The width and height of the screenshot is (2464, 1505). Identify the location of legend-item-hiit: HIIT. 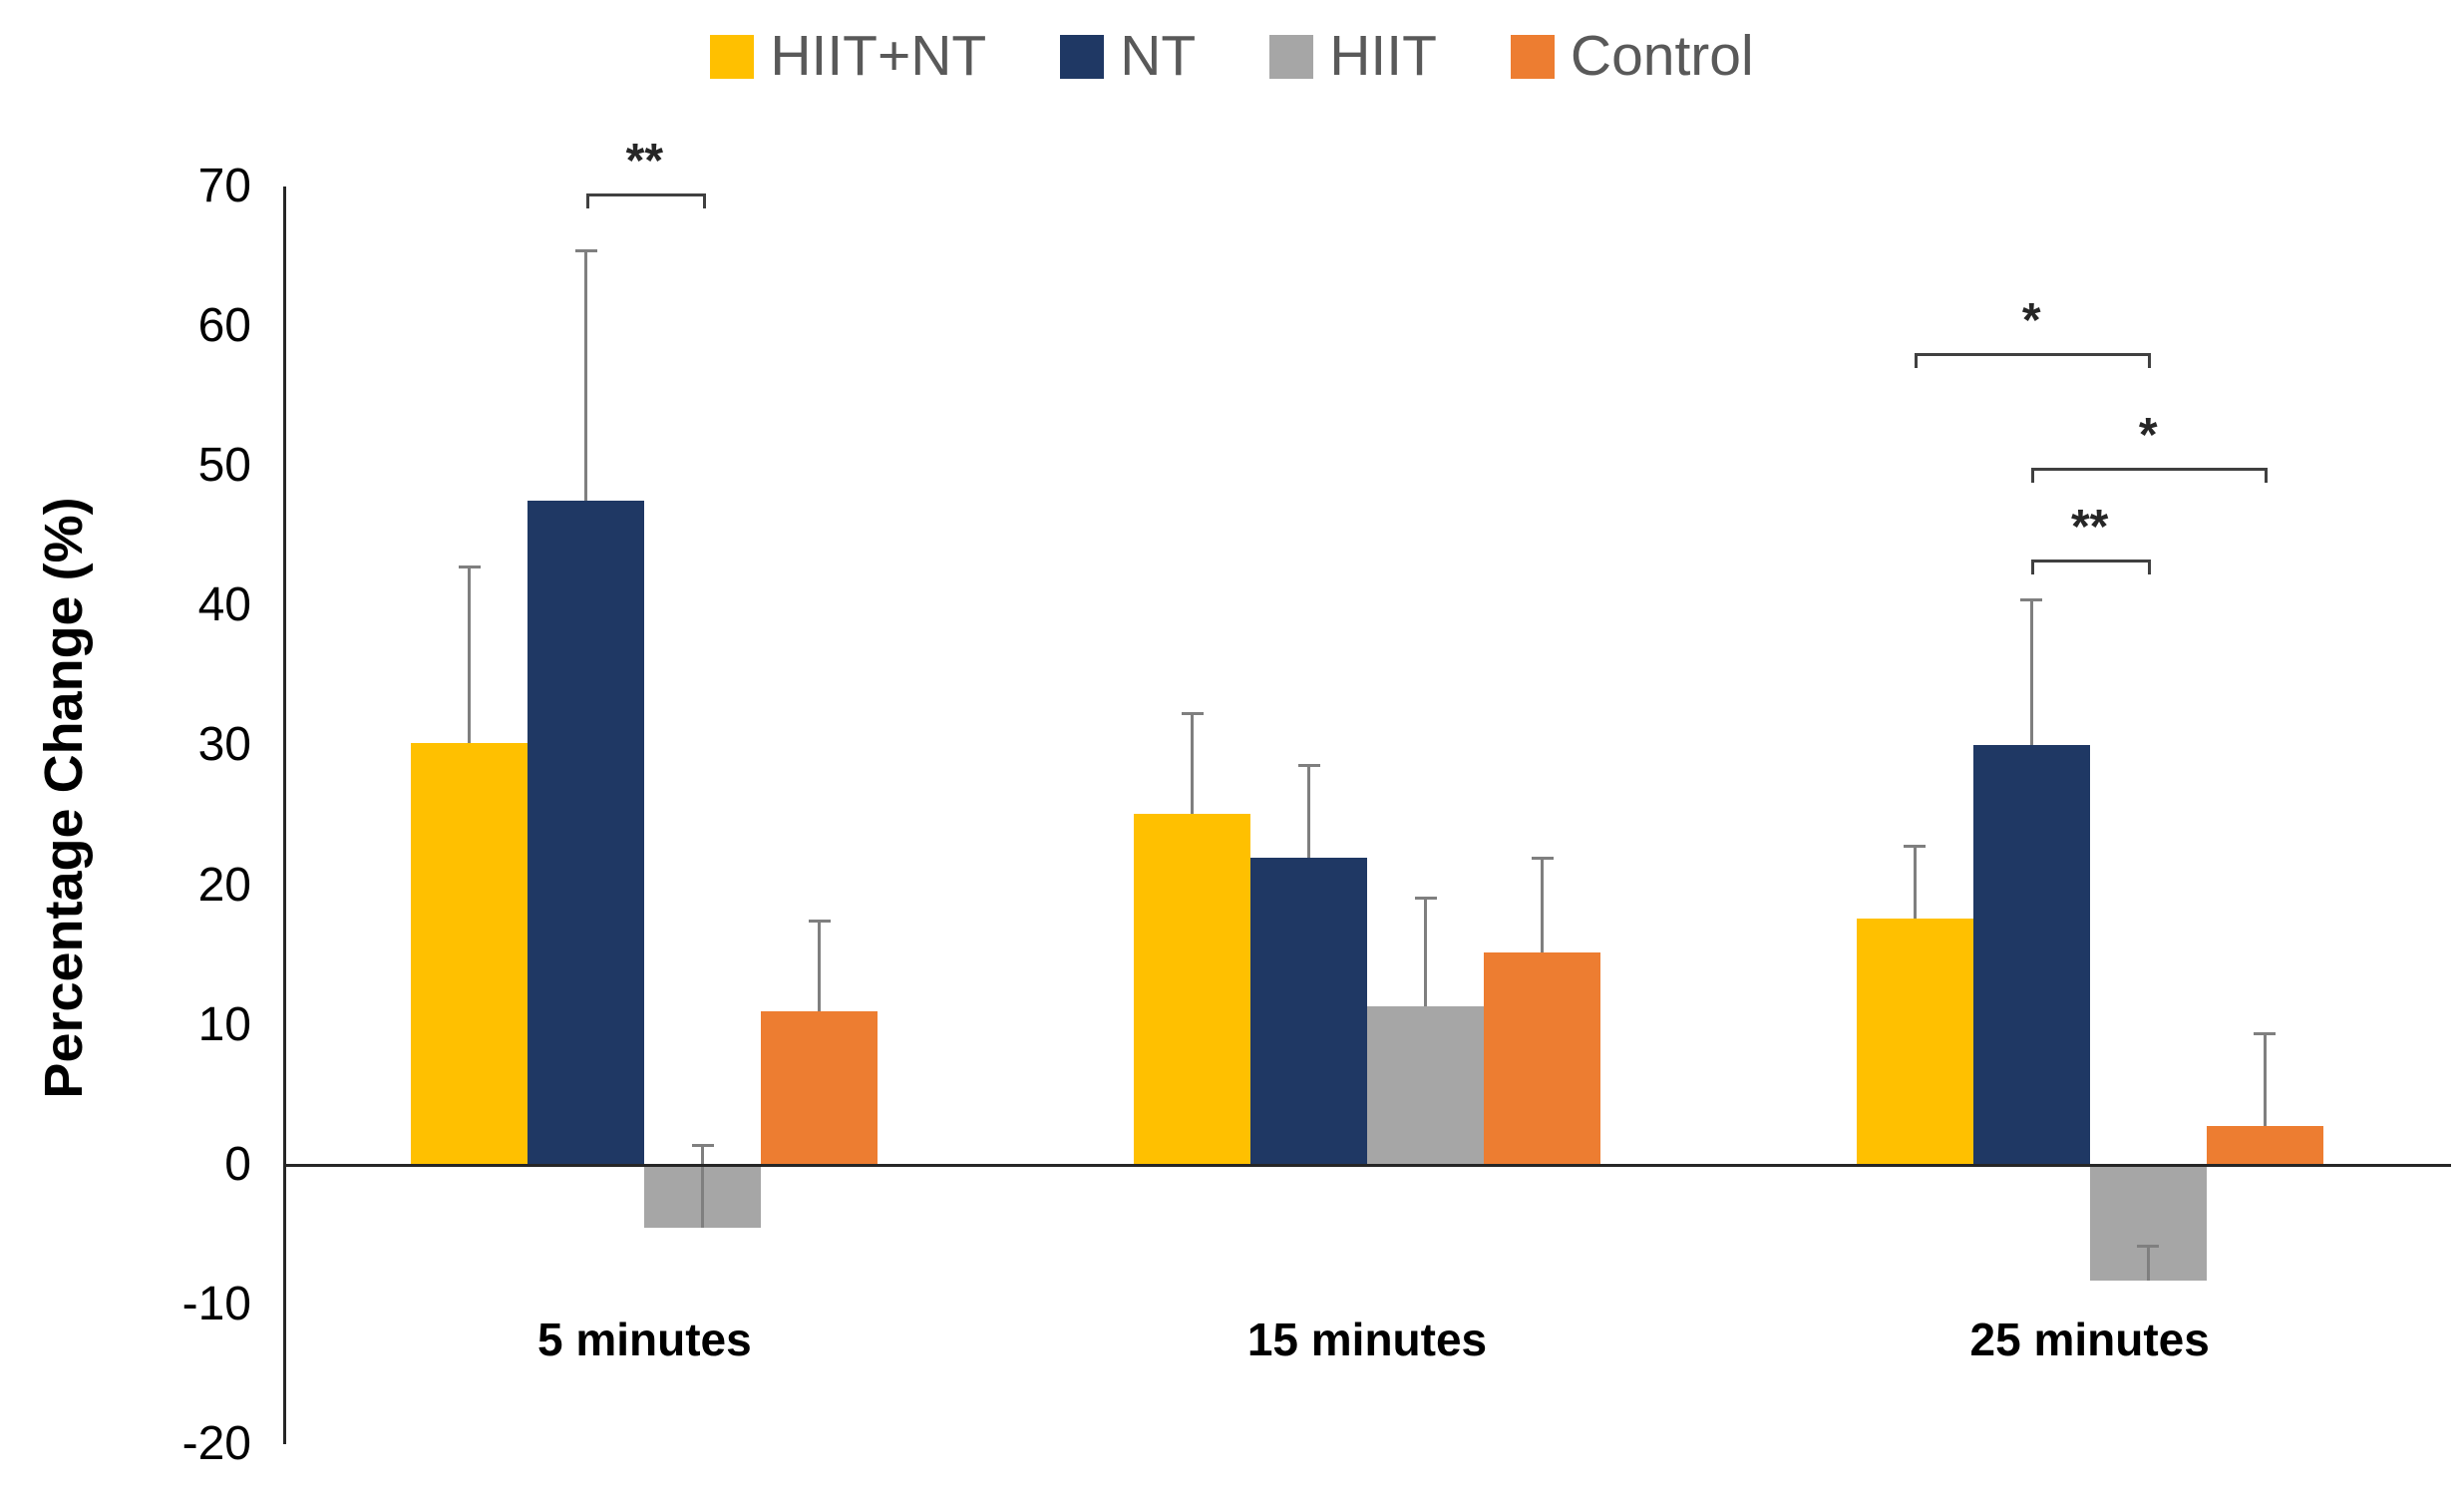
(1353, 56).